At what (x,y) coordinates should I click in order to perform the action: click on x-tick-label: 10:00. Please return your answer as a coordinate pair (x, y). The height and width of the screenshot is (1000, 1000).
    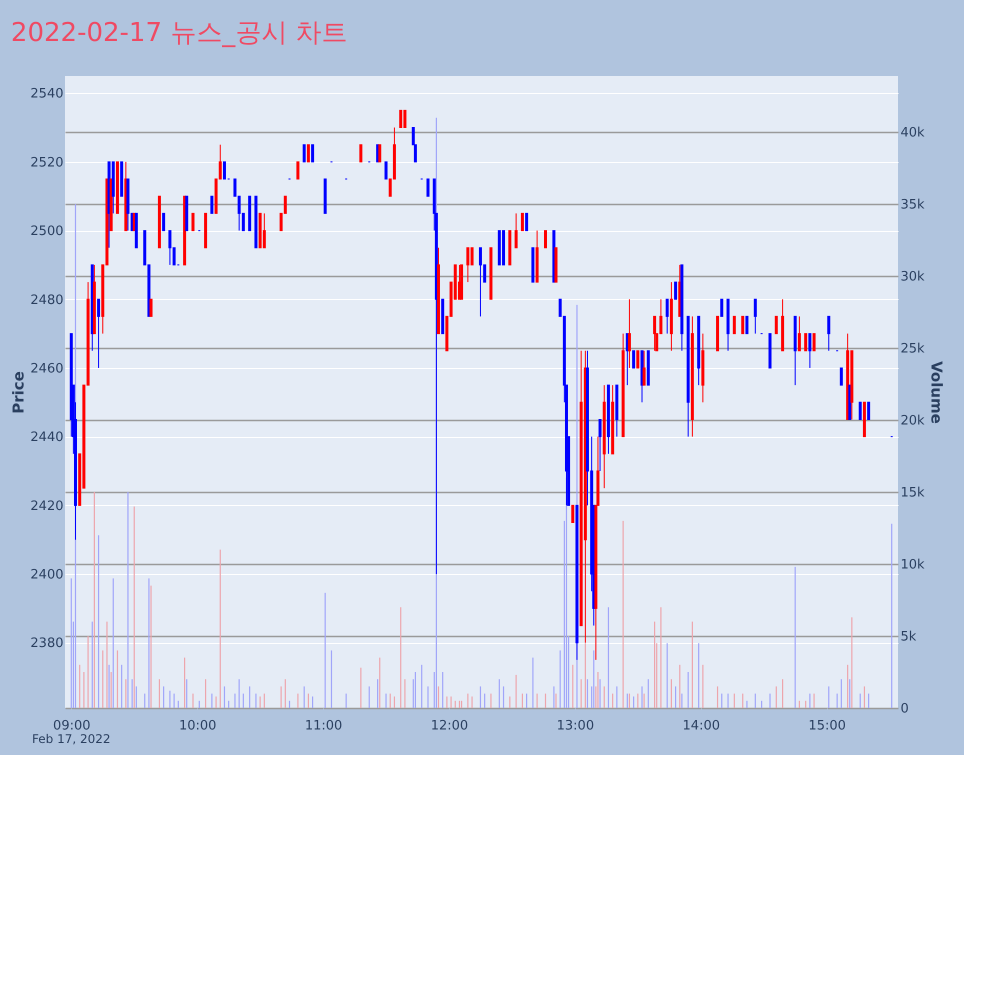
    Looking at the image, I should click on (197, 726).